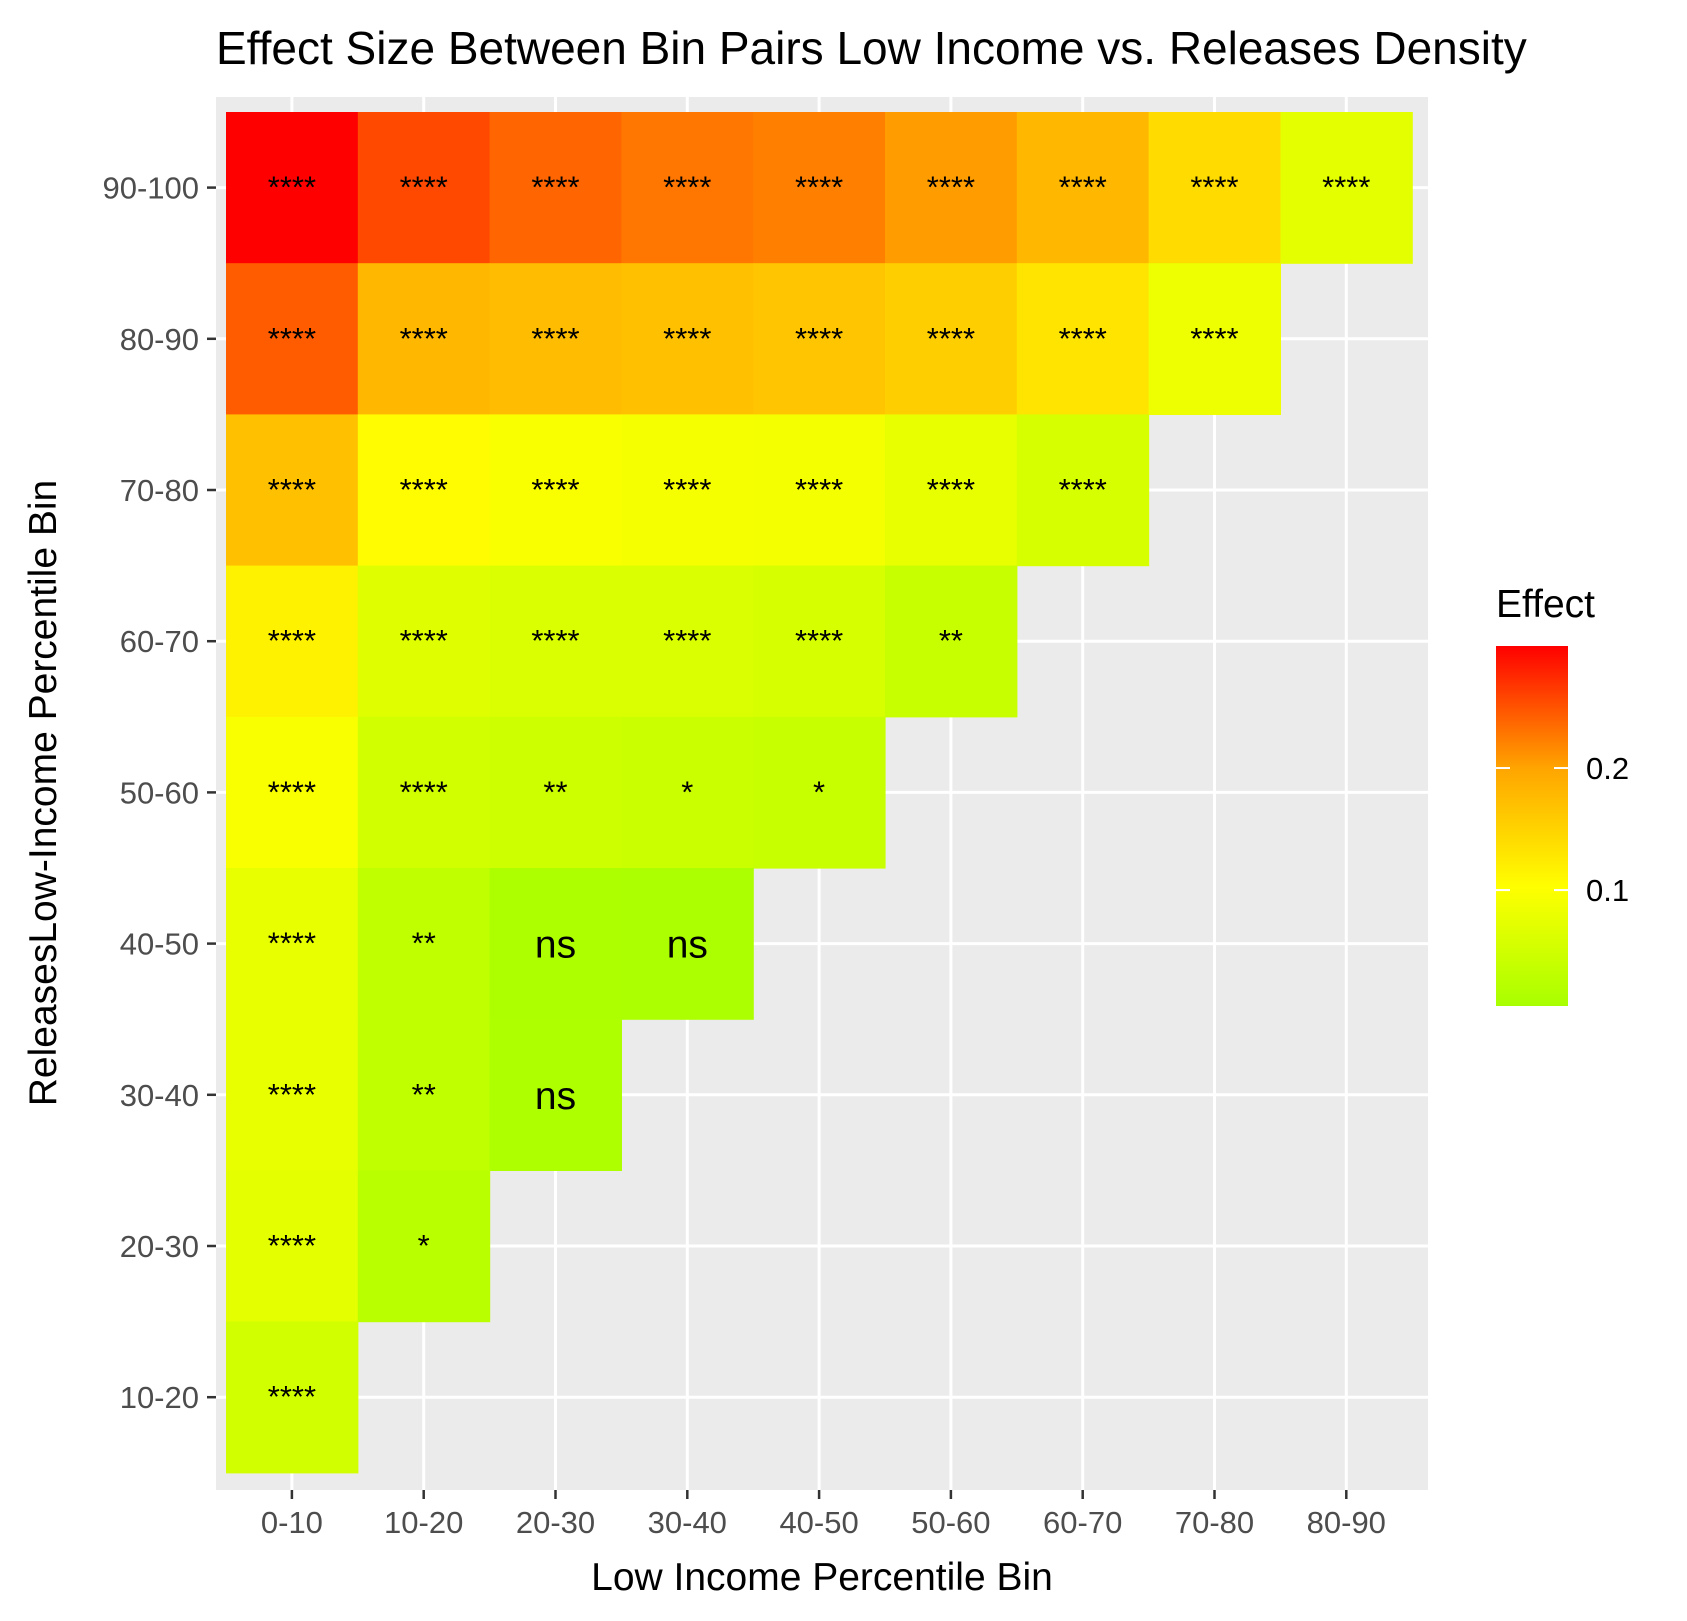  What do you see at coordinates (1082, 1522) in the screenshot?
I see `x-tick-label: 60-70` at bounding box center [1082, 1522].